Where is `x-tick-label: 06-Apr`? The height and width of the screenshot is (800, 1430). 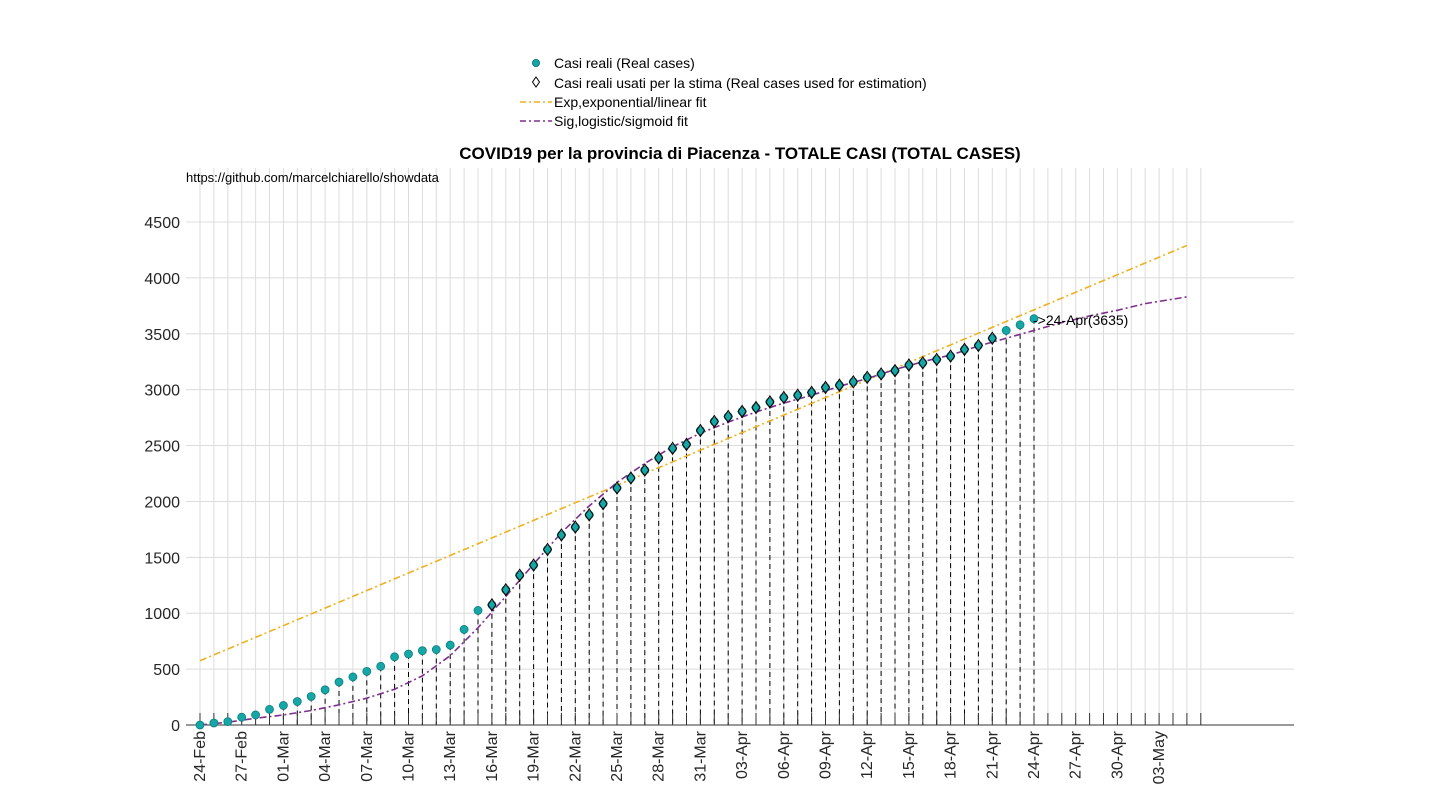
x-tick-label: 06-Apr is located at coordinates (784, 754).